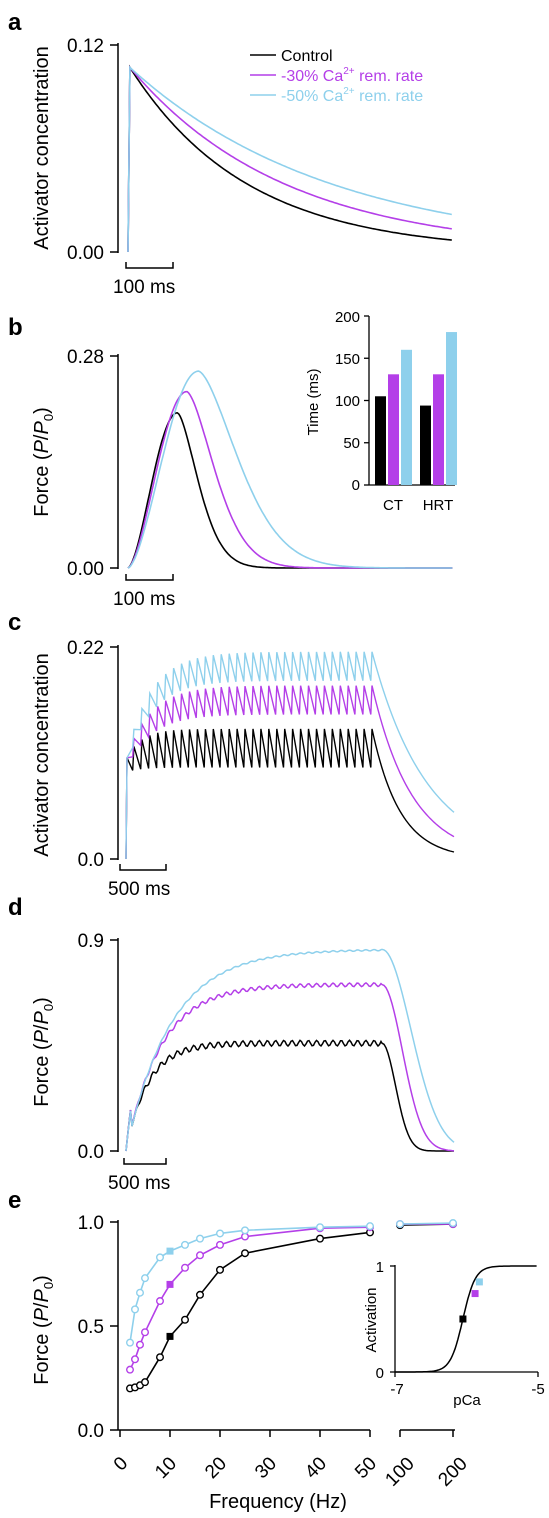  What do you see at coordinates (313, 402) in the screenshot?
I see `inset-b-ylabel: Time (ms)` at bounding box center [313, 402].